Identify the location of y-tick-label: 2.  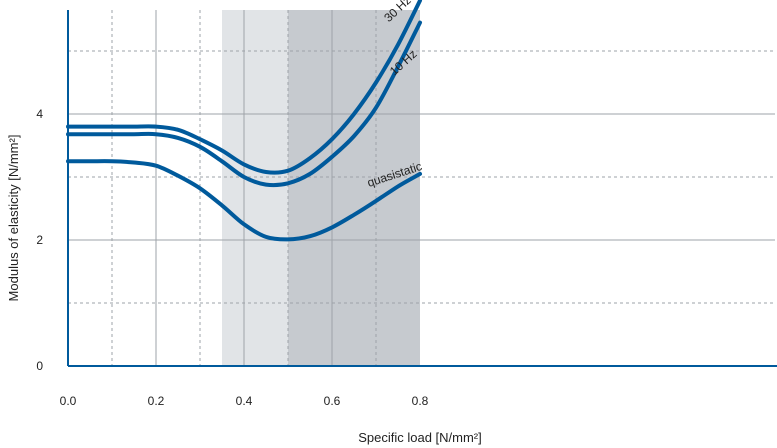
(39, 240).